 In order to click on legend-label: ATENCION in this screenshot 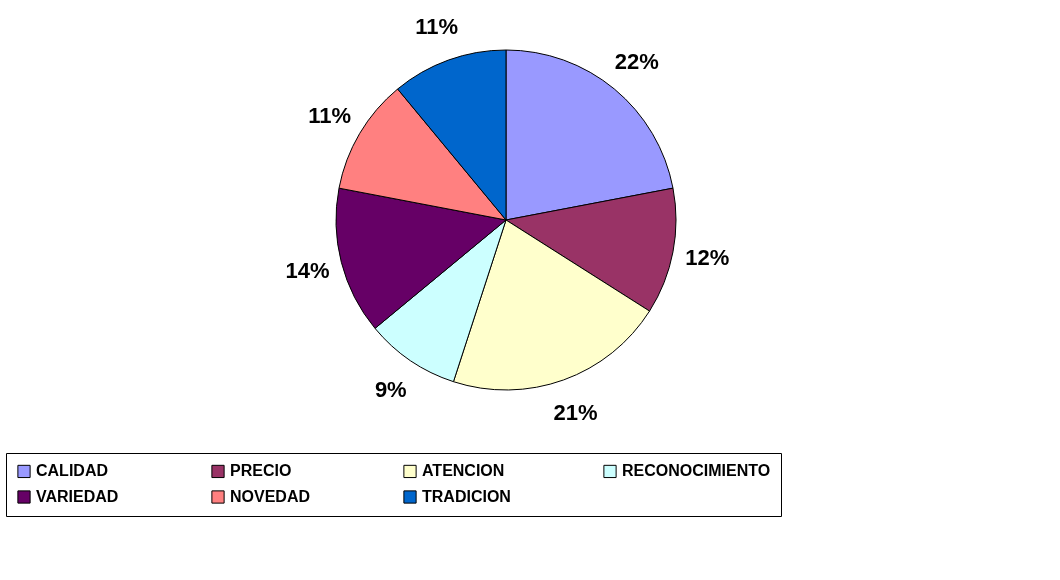, I will do `click(463, 471)`.